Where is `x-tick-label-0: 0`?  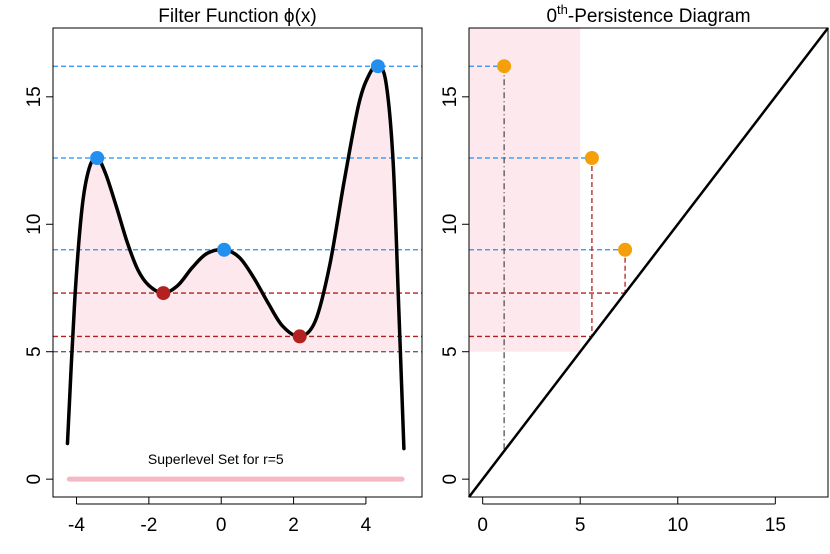 x-tick-label-0: 0 is located at coordinates (482, 525).